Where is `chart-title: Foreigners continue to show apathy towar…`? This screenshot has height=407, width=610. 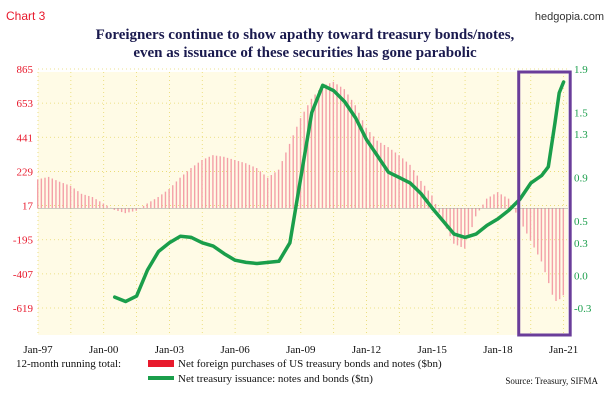 chart-title: Foreigners continue to show apathy towar… is located at coordinates (305, 35).